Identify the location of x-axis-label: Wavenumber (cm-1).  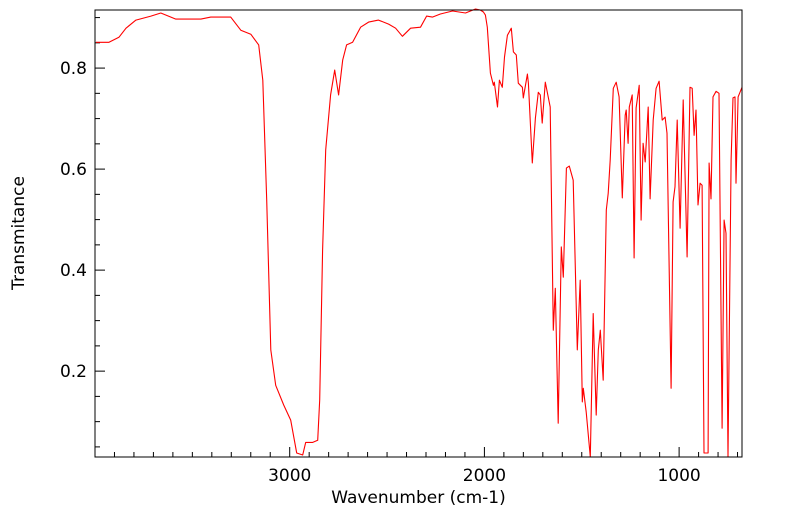
(418, 498).